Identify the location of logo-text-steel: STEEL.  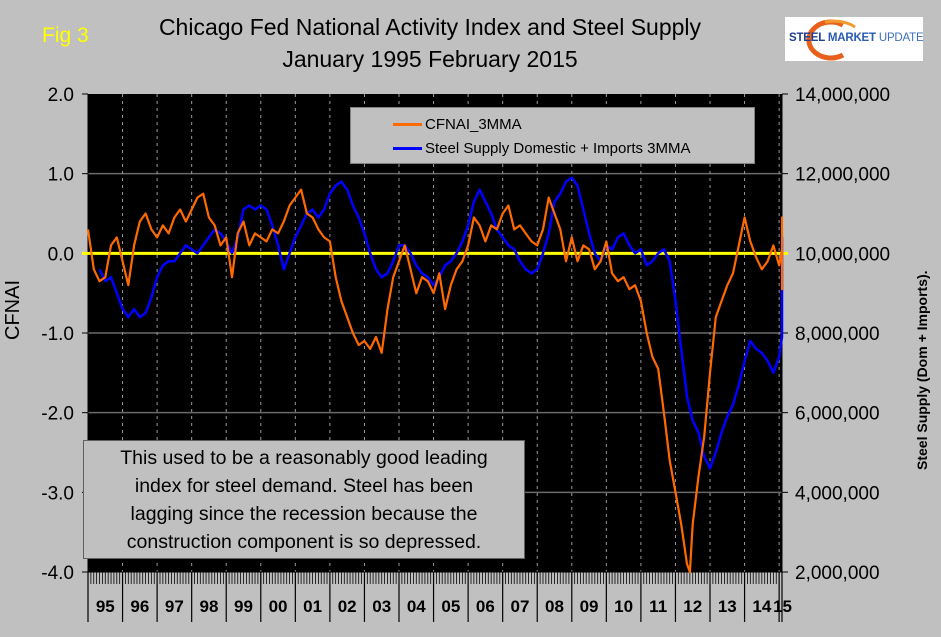
(807, 38).